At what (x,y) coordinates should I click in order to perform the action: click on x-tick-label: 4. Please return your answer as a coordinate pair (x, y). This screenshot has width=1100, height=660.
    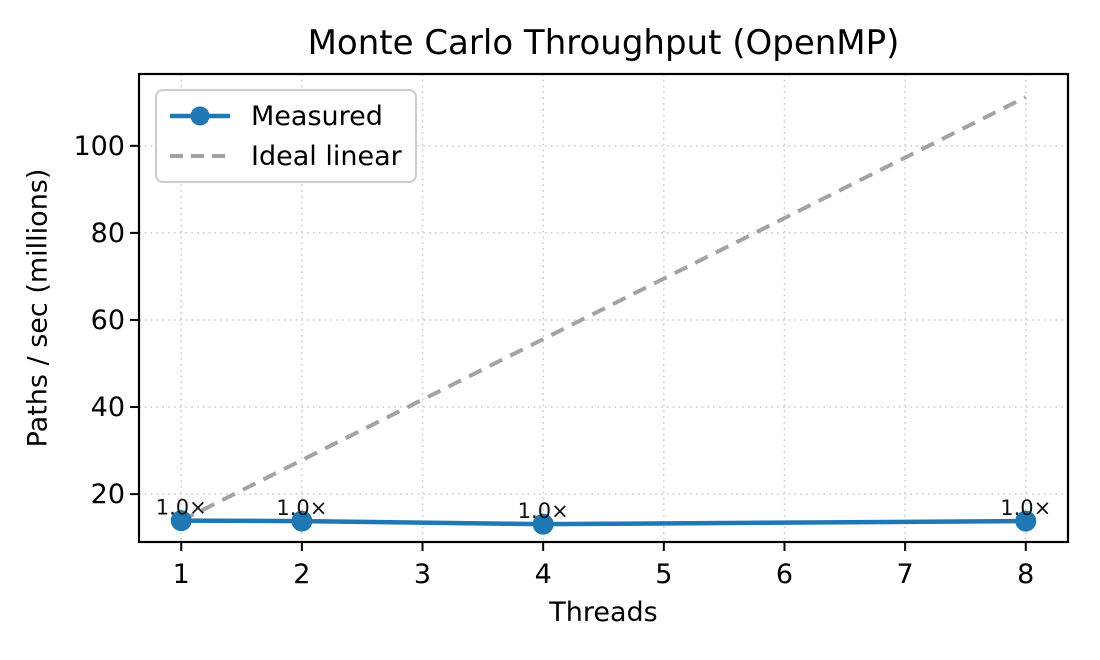
    Looking at the image, I should click on (543, 574).